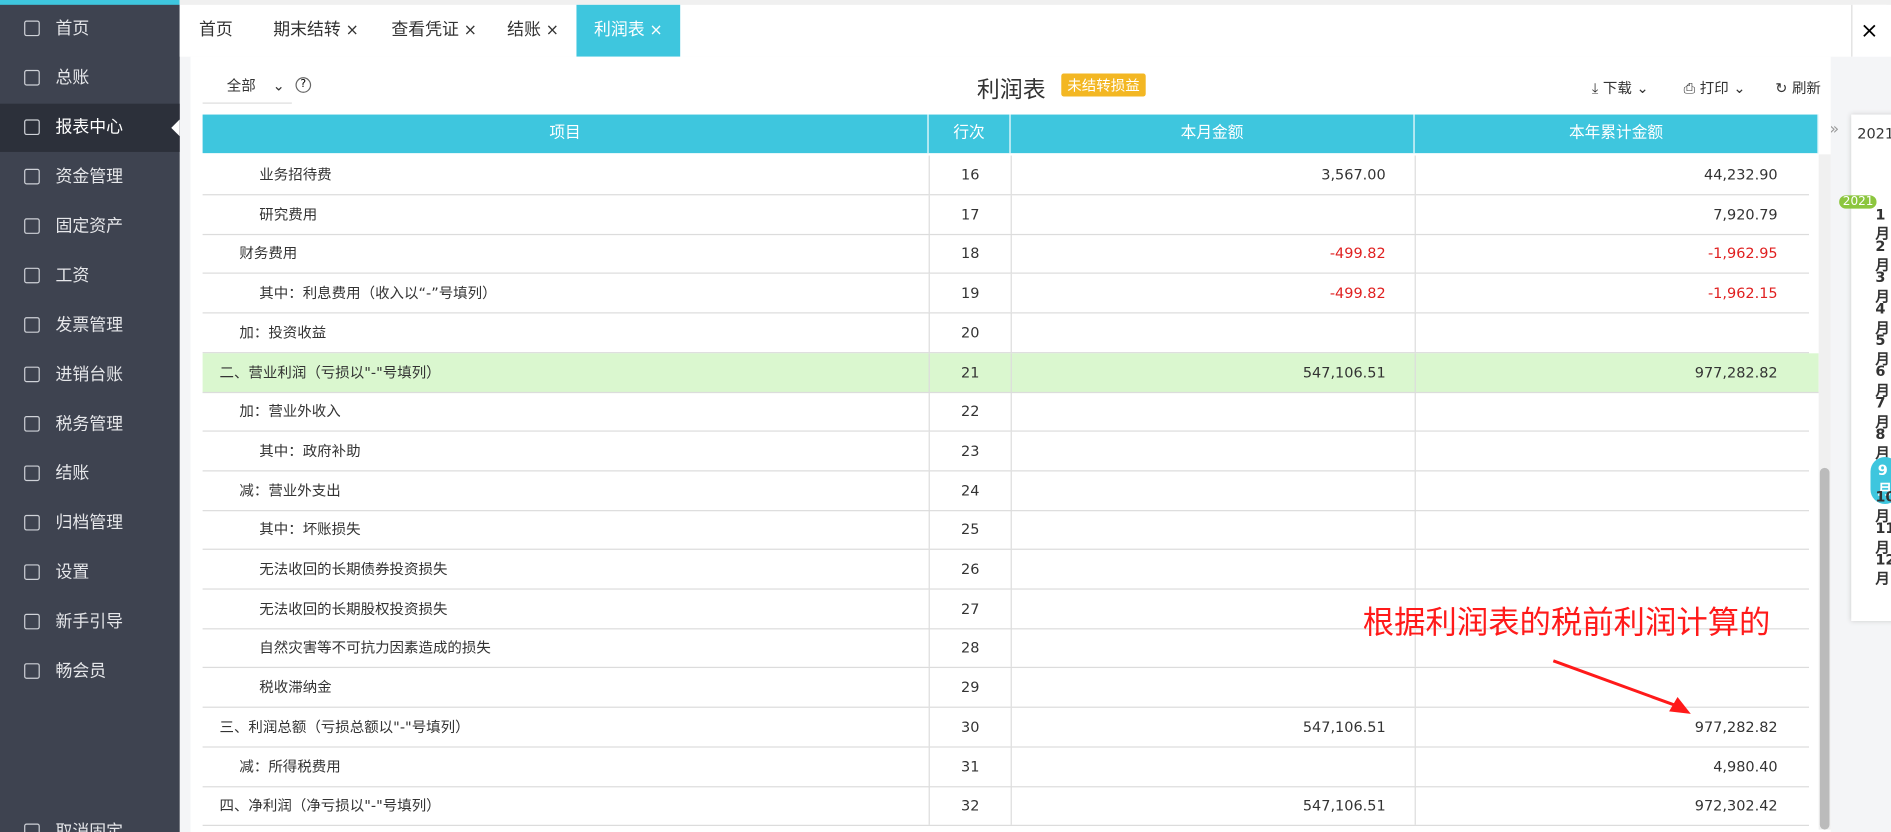  I want to click on month: 9月, so click(1880, 480).